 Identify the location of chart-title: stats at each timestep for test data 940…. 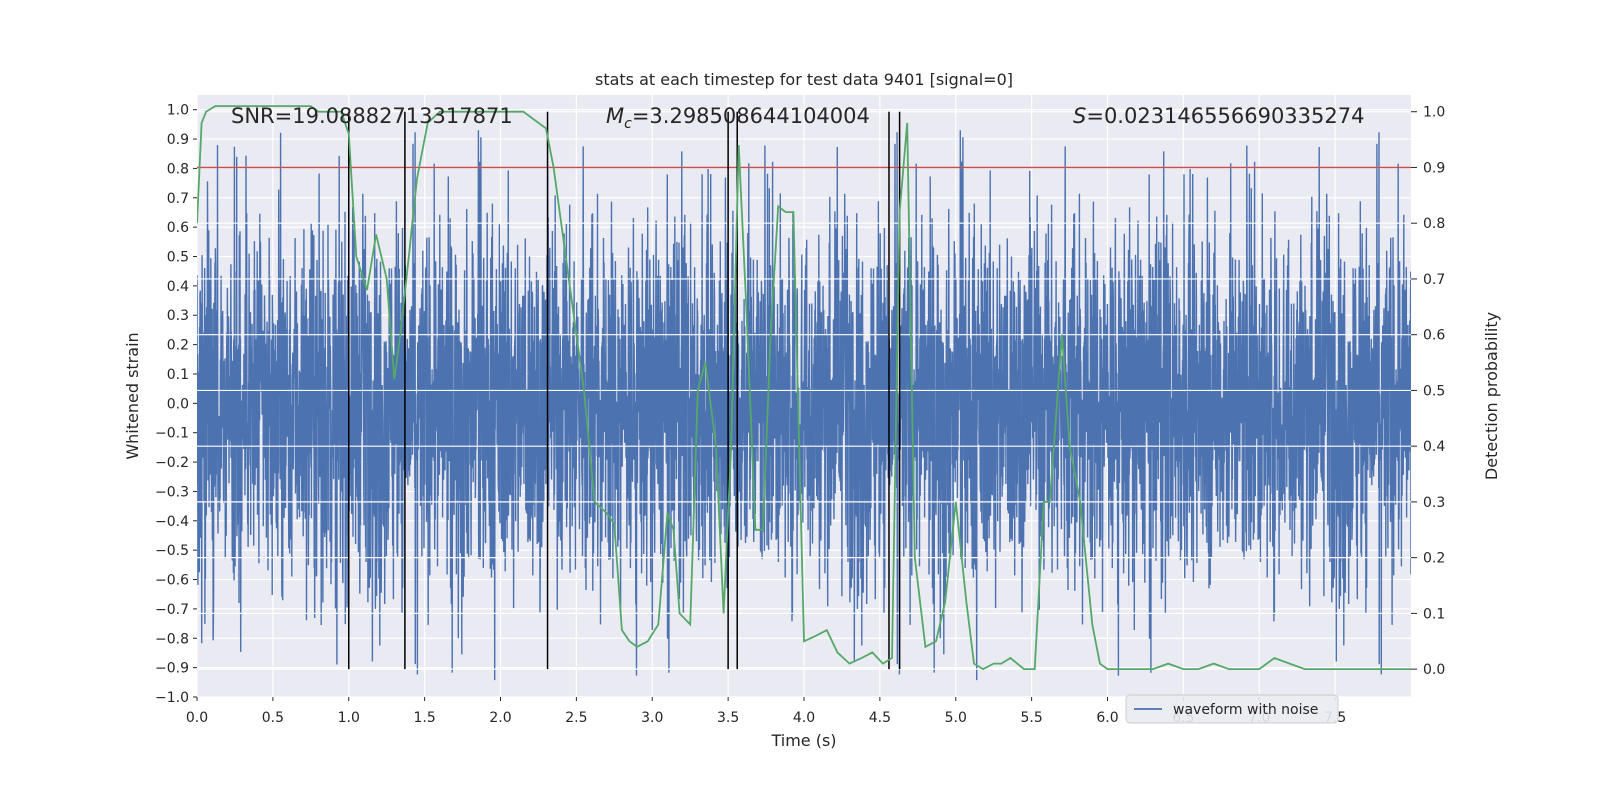
(804, 79).